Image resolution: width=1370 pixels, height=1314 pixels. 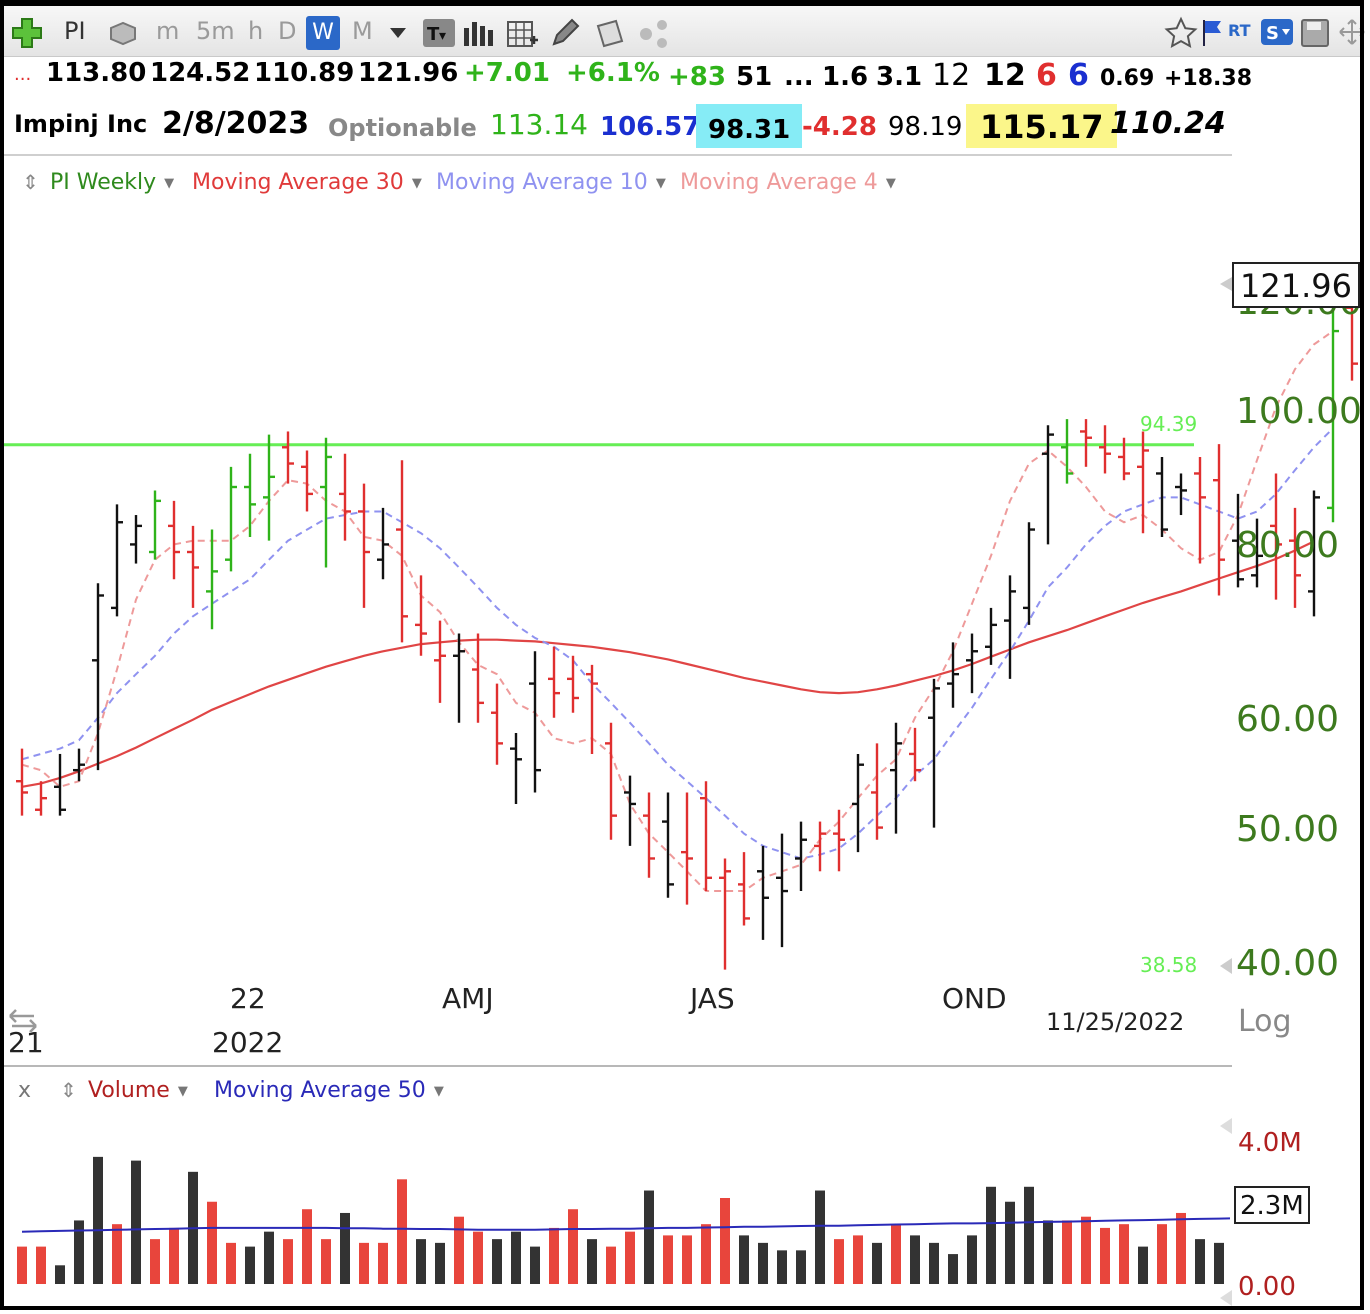 What do you see at coordinates (1078, 75) in the screenshot?
I see `count-blue: 6` at bounding box center [1078, 75].